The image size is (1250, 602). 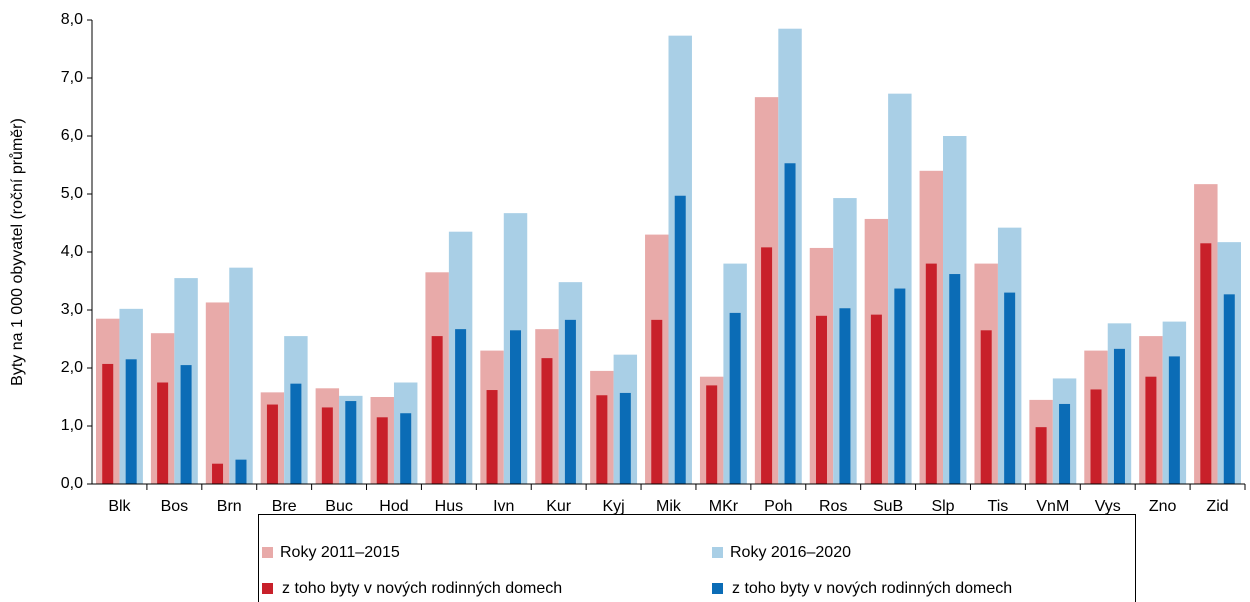 What do you see at coordinates (72, 251) in the screenshot?
I see `y-tick-label: 4,0` at bounding box center [72, 251].